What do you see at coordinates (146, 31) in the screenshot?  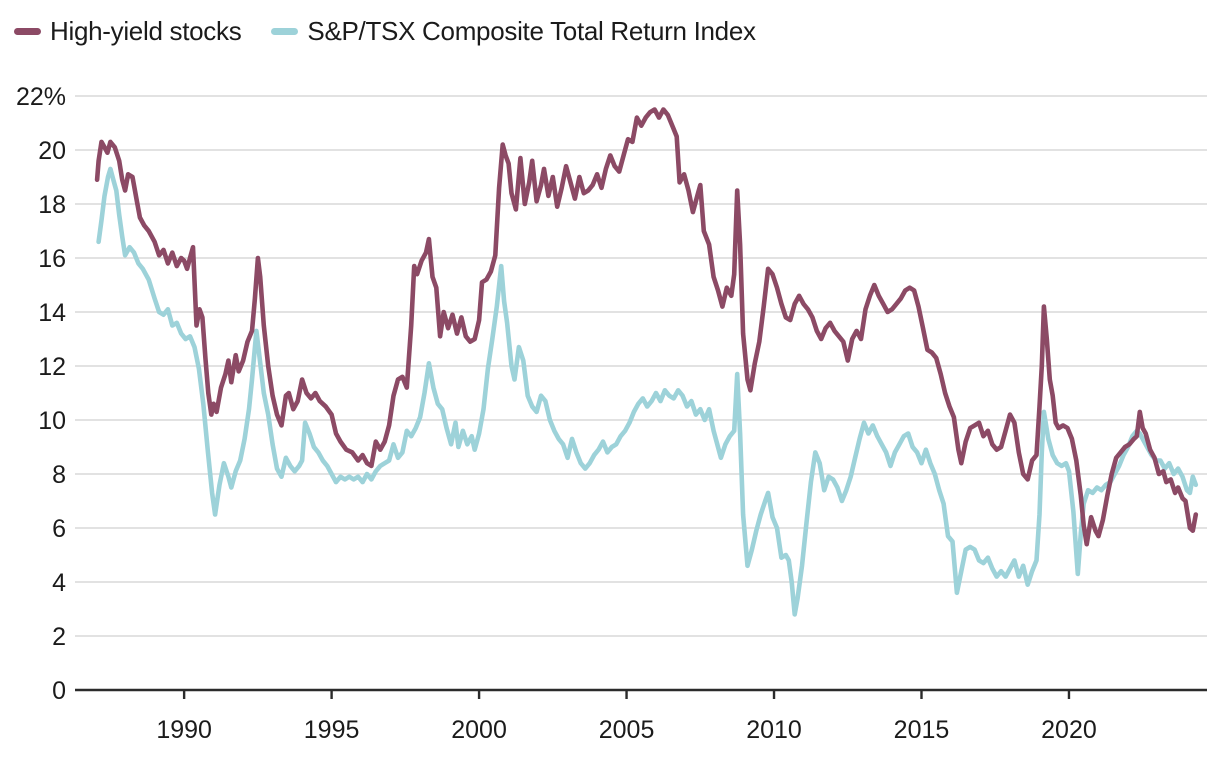 I see `legend-label-high-yield-stocks: High-yield stocks` at bounding box center [146, 31].